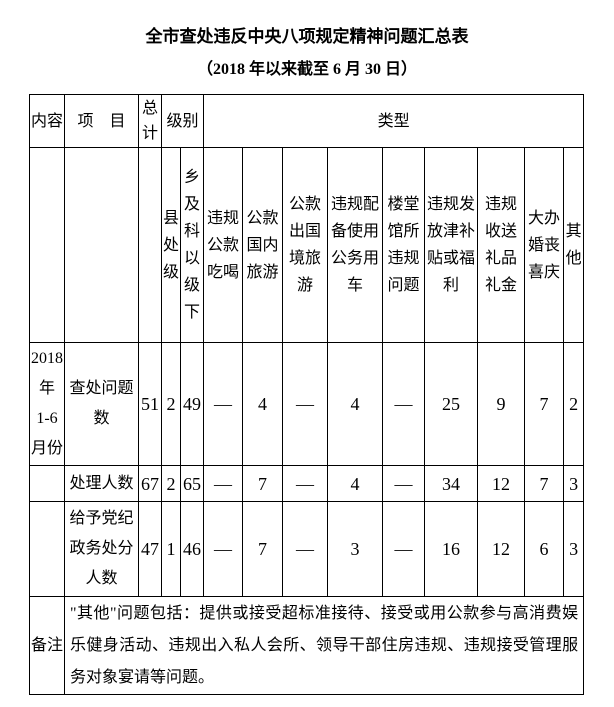 The height and width of the screenshot is (707, 614). I want to click on data-cell: 34, so click(451, 483).